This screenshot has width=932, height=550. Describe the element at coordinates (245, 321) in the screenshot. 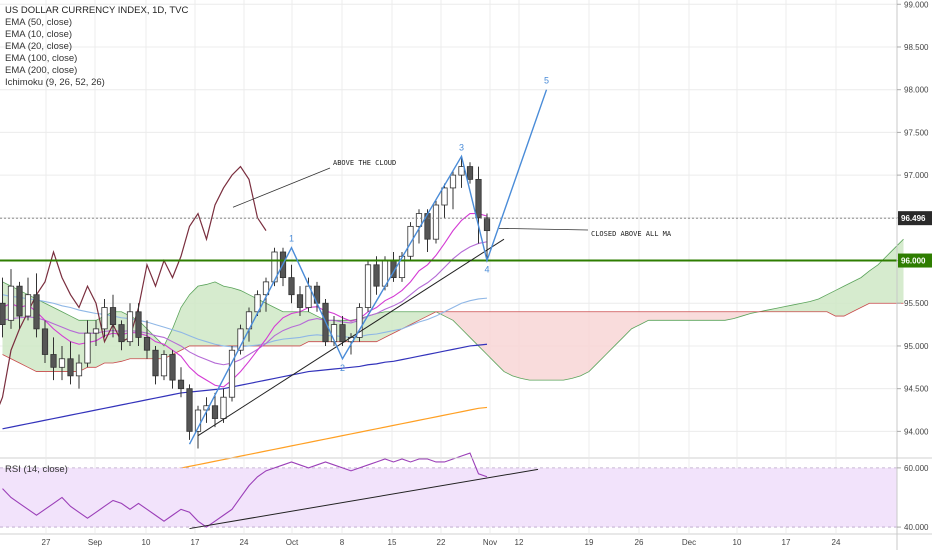

I see `ema50-line` at that location.